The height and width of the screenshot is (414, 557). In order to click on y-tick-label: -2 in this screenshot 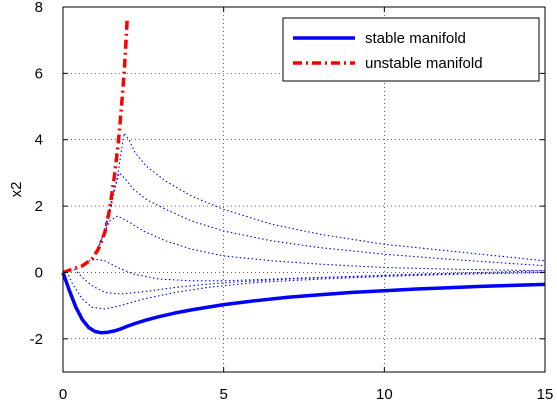, I will do `click(36, 339)`.